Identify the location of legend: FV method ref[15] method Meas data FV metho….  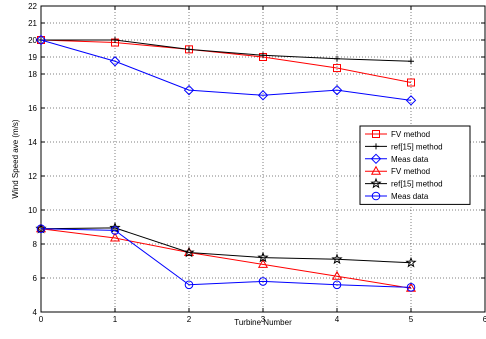
(415, 165).